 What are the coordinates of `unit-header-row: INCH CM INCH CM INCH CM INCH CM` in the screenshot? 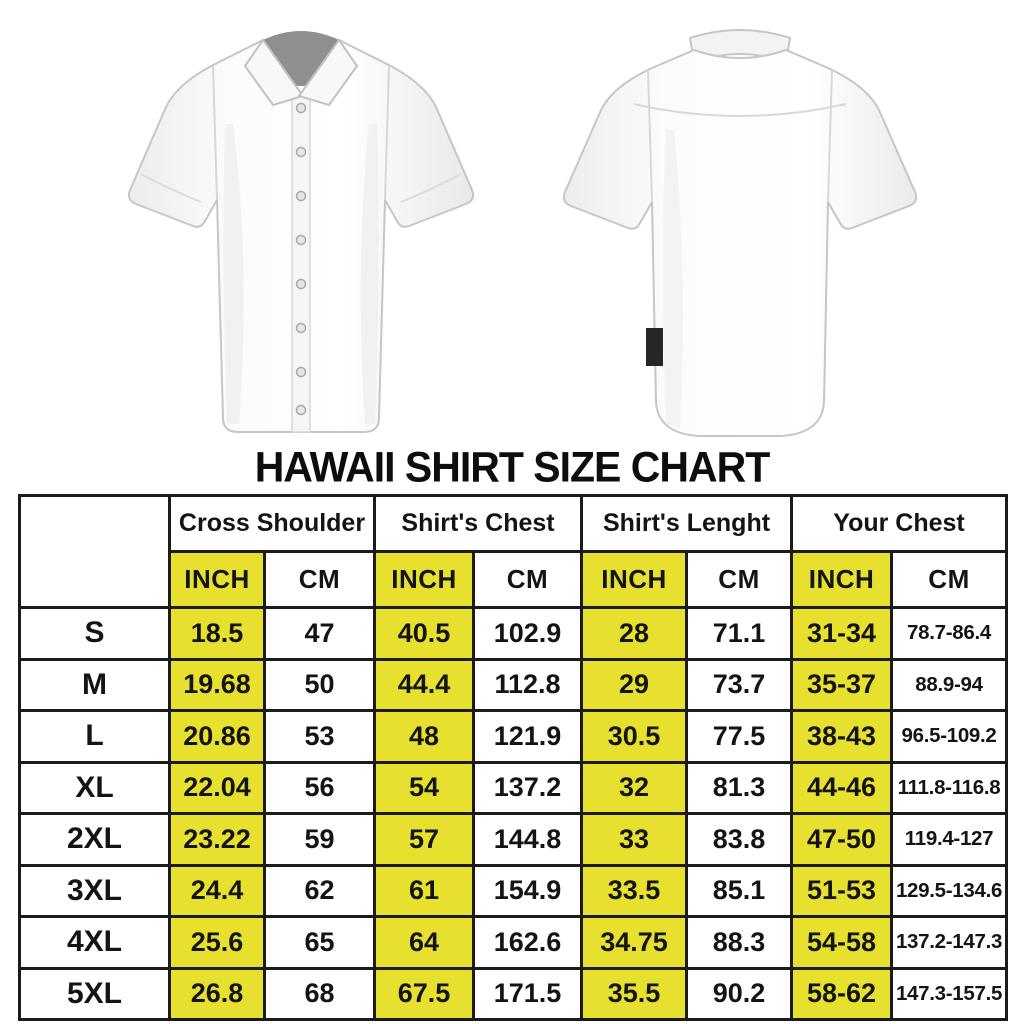 It's located at (514, 579).